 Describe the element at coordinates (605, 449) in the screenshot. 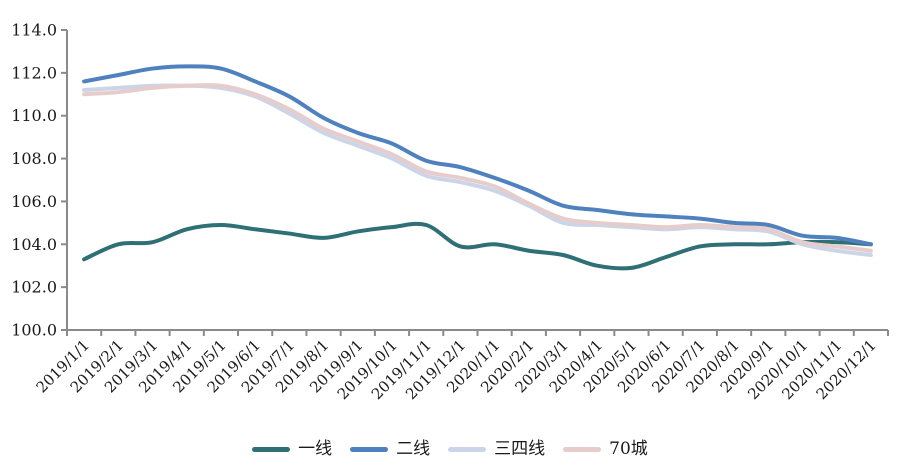

I see `legend-item-70-cities: 70城` at that location.